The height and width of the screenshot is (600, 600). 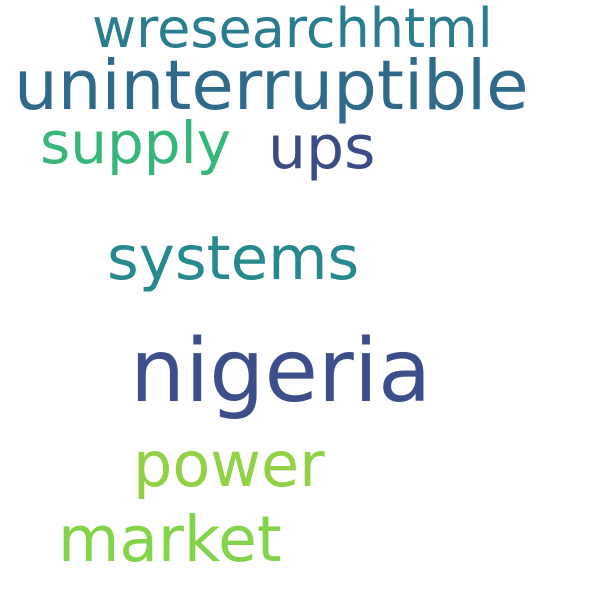 I want to click on word-systems: systems, so click(x=233, y=258).